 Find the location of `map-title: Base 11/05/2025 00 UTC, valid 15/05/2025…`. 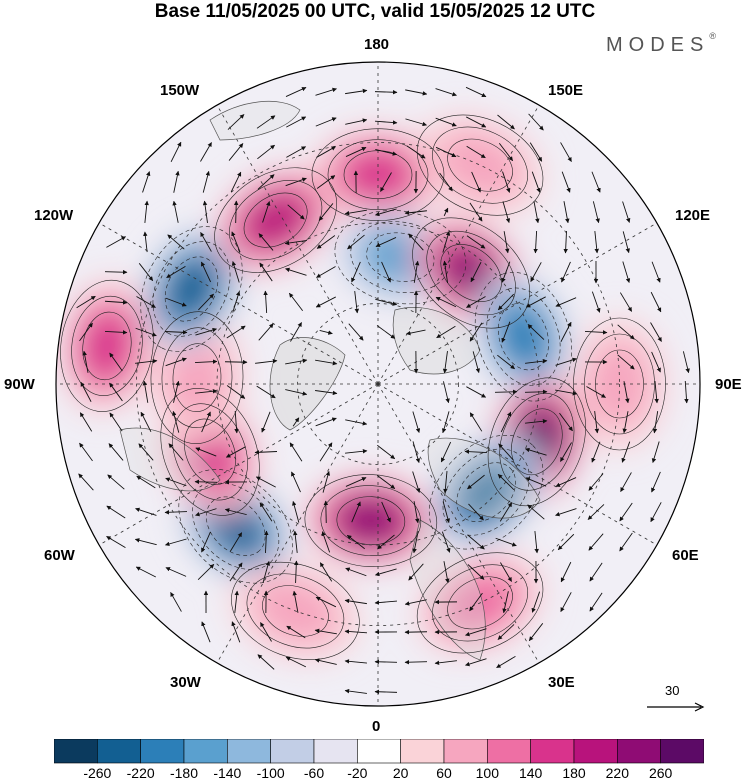

map-title: Base 11/05/2025 00 UTC, valid 15/05/2025… is located at coordinates (375, 11).